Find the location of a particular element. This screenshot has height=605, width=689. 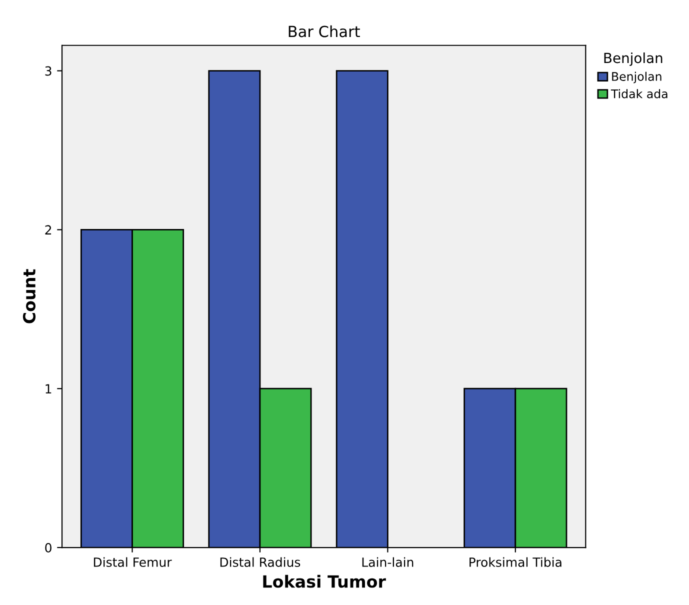

legend-label: Benjolan is located at coordinates (637, 78).